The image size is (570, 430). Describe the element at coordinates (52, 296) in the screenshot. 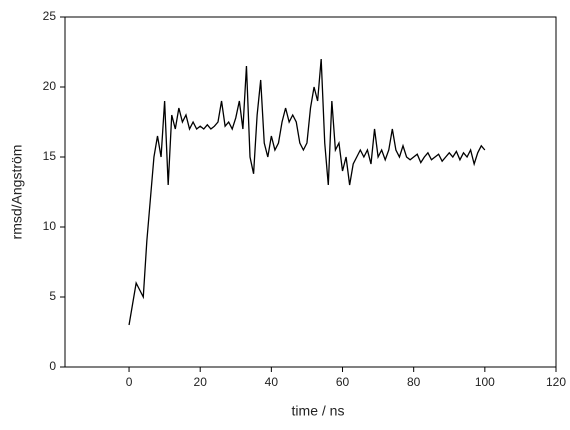

I see `y-tick-label: 5` at that location.